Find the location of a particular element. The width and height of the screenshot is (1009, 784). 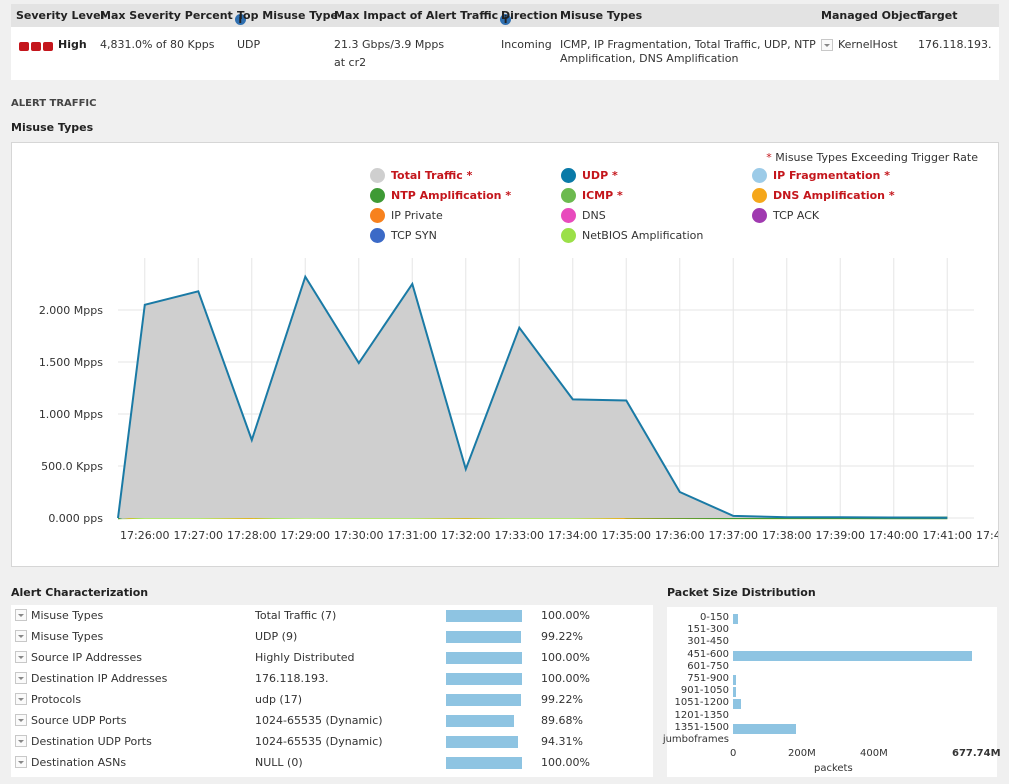

characterization-name: Misuse Types is located at coordinates (67, 636).